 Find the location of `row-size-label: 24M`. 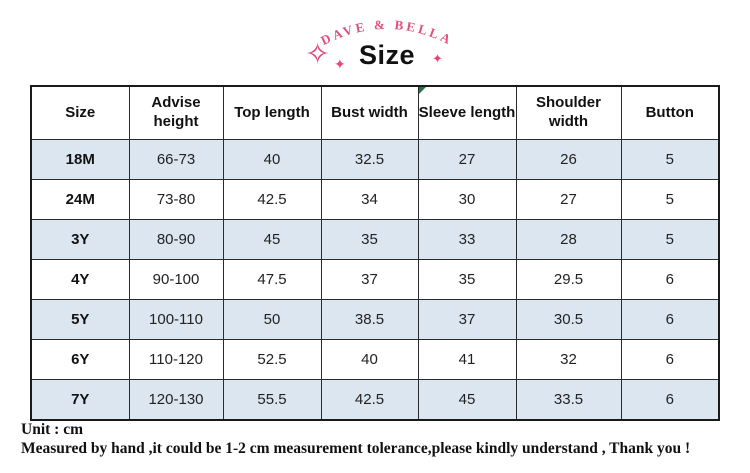

row-size-label: 24M is located at coordinates (80, 199).